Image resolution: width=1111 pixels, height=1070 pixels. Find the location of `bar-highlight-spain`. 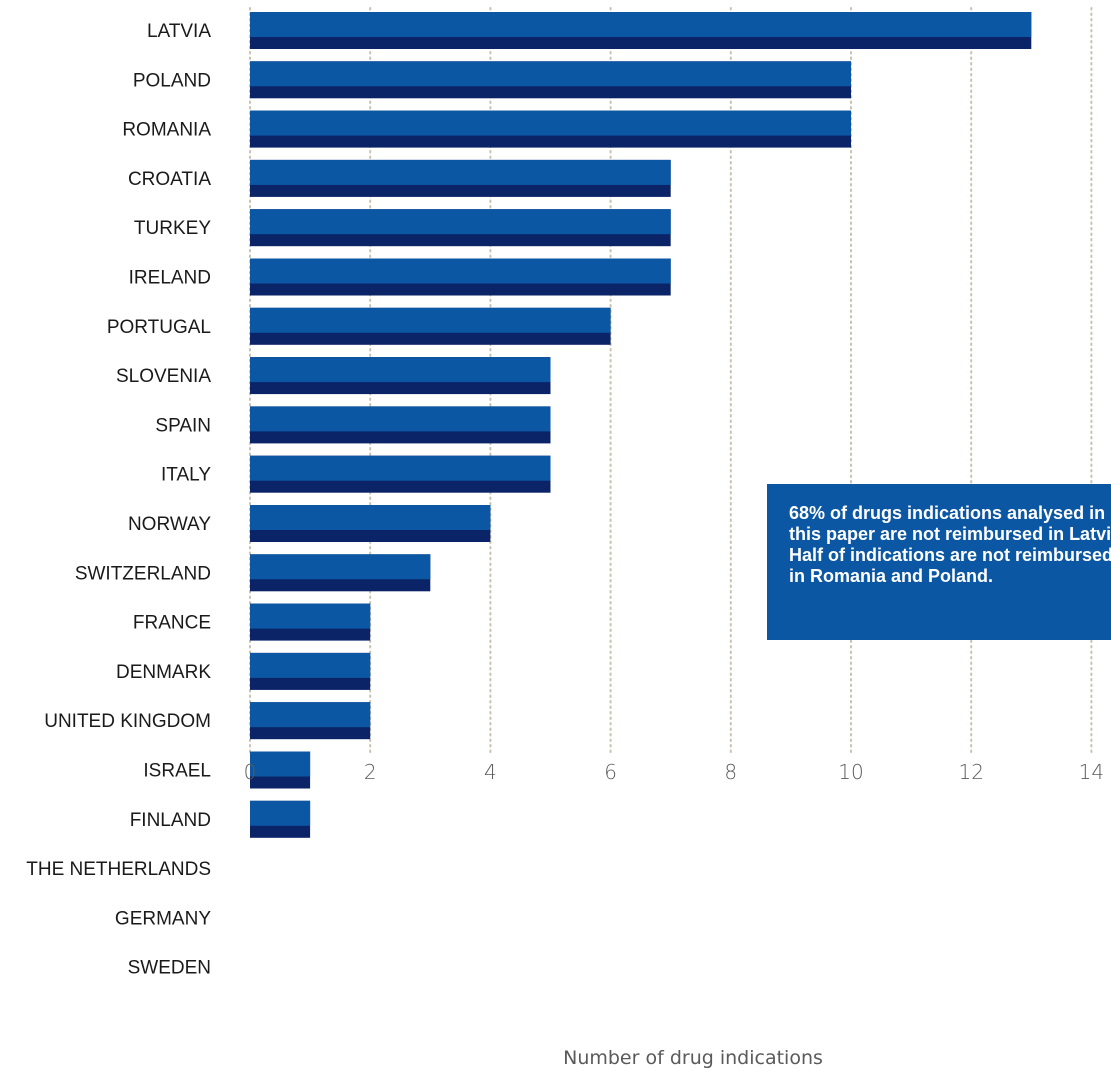

bar-highlight-spain is located at coordinates (400, 419).